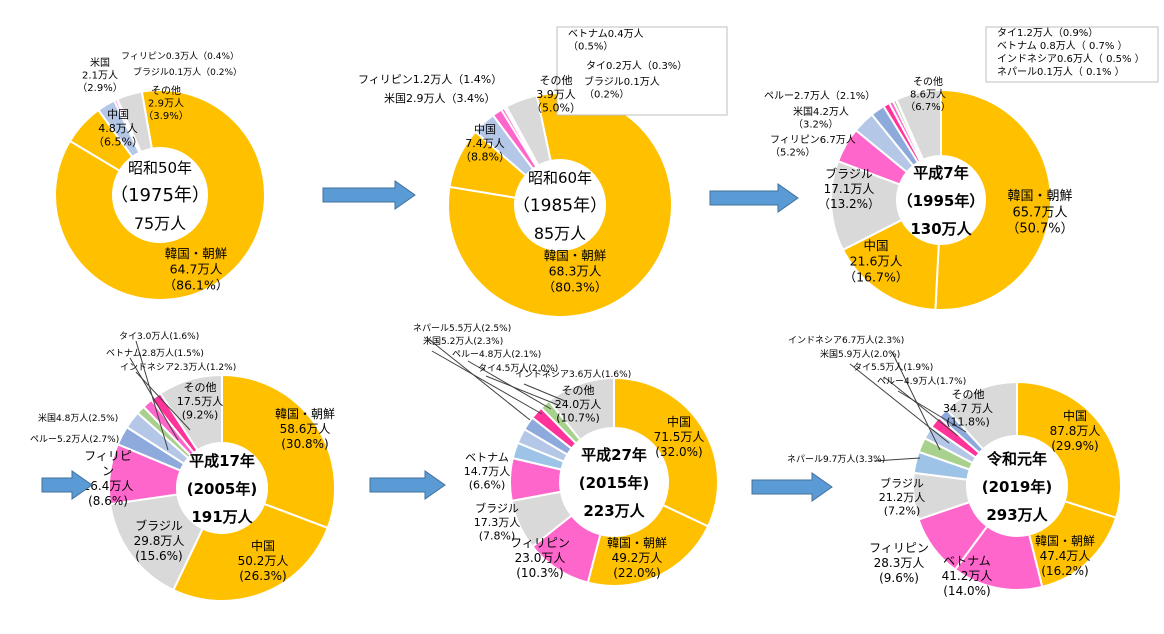 The image size is (1164, 634). I want to click on label-brazil: ブラジル 17.1万人（13.2%）, so click(849, 188).